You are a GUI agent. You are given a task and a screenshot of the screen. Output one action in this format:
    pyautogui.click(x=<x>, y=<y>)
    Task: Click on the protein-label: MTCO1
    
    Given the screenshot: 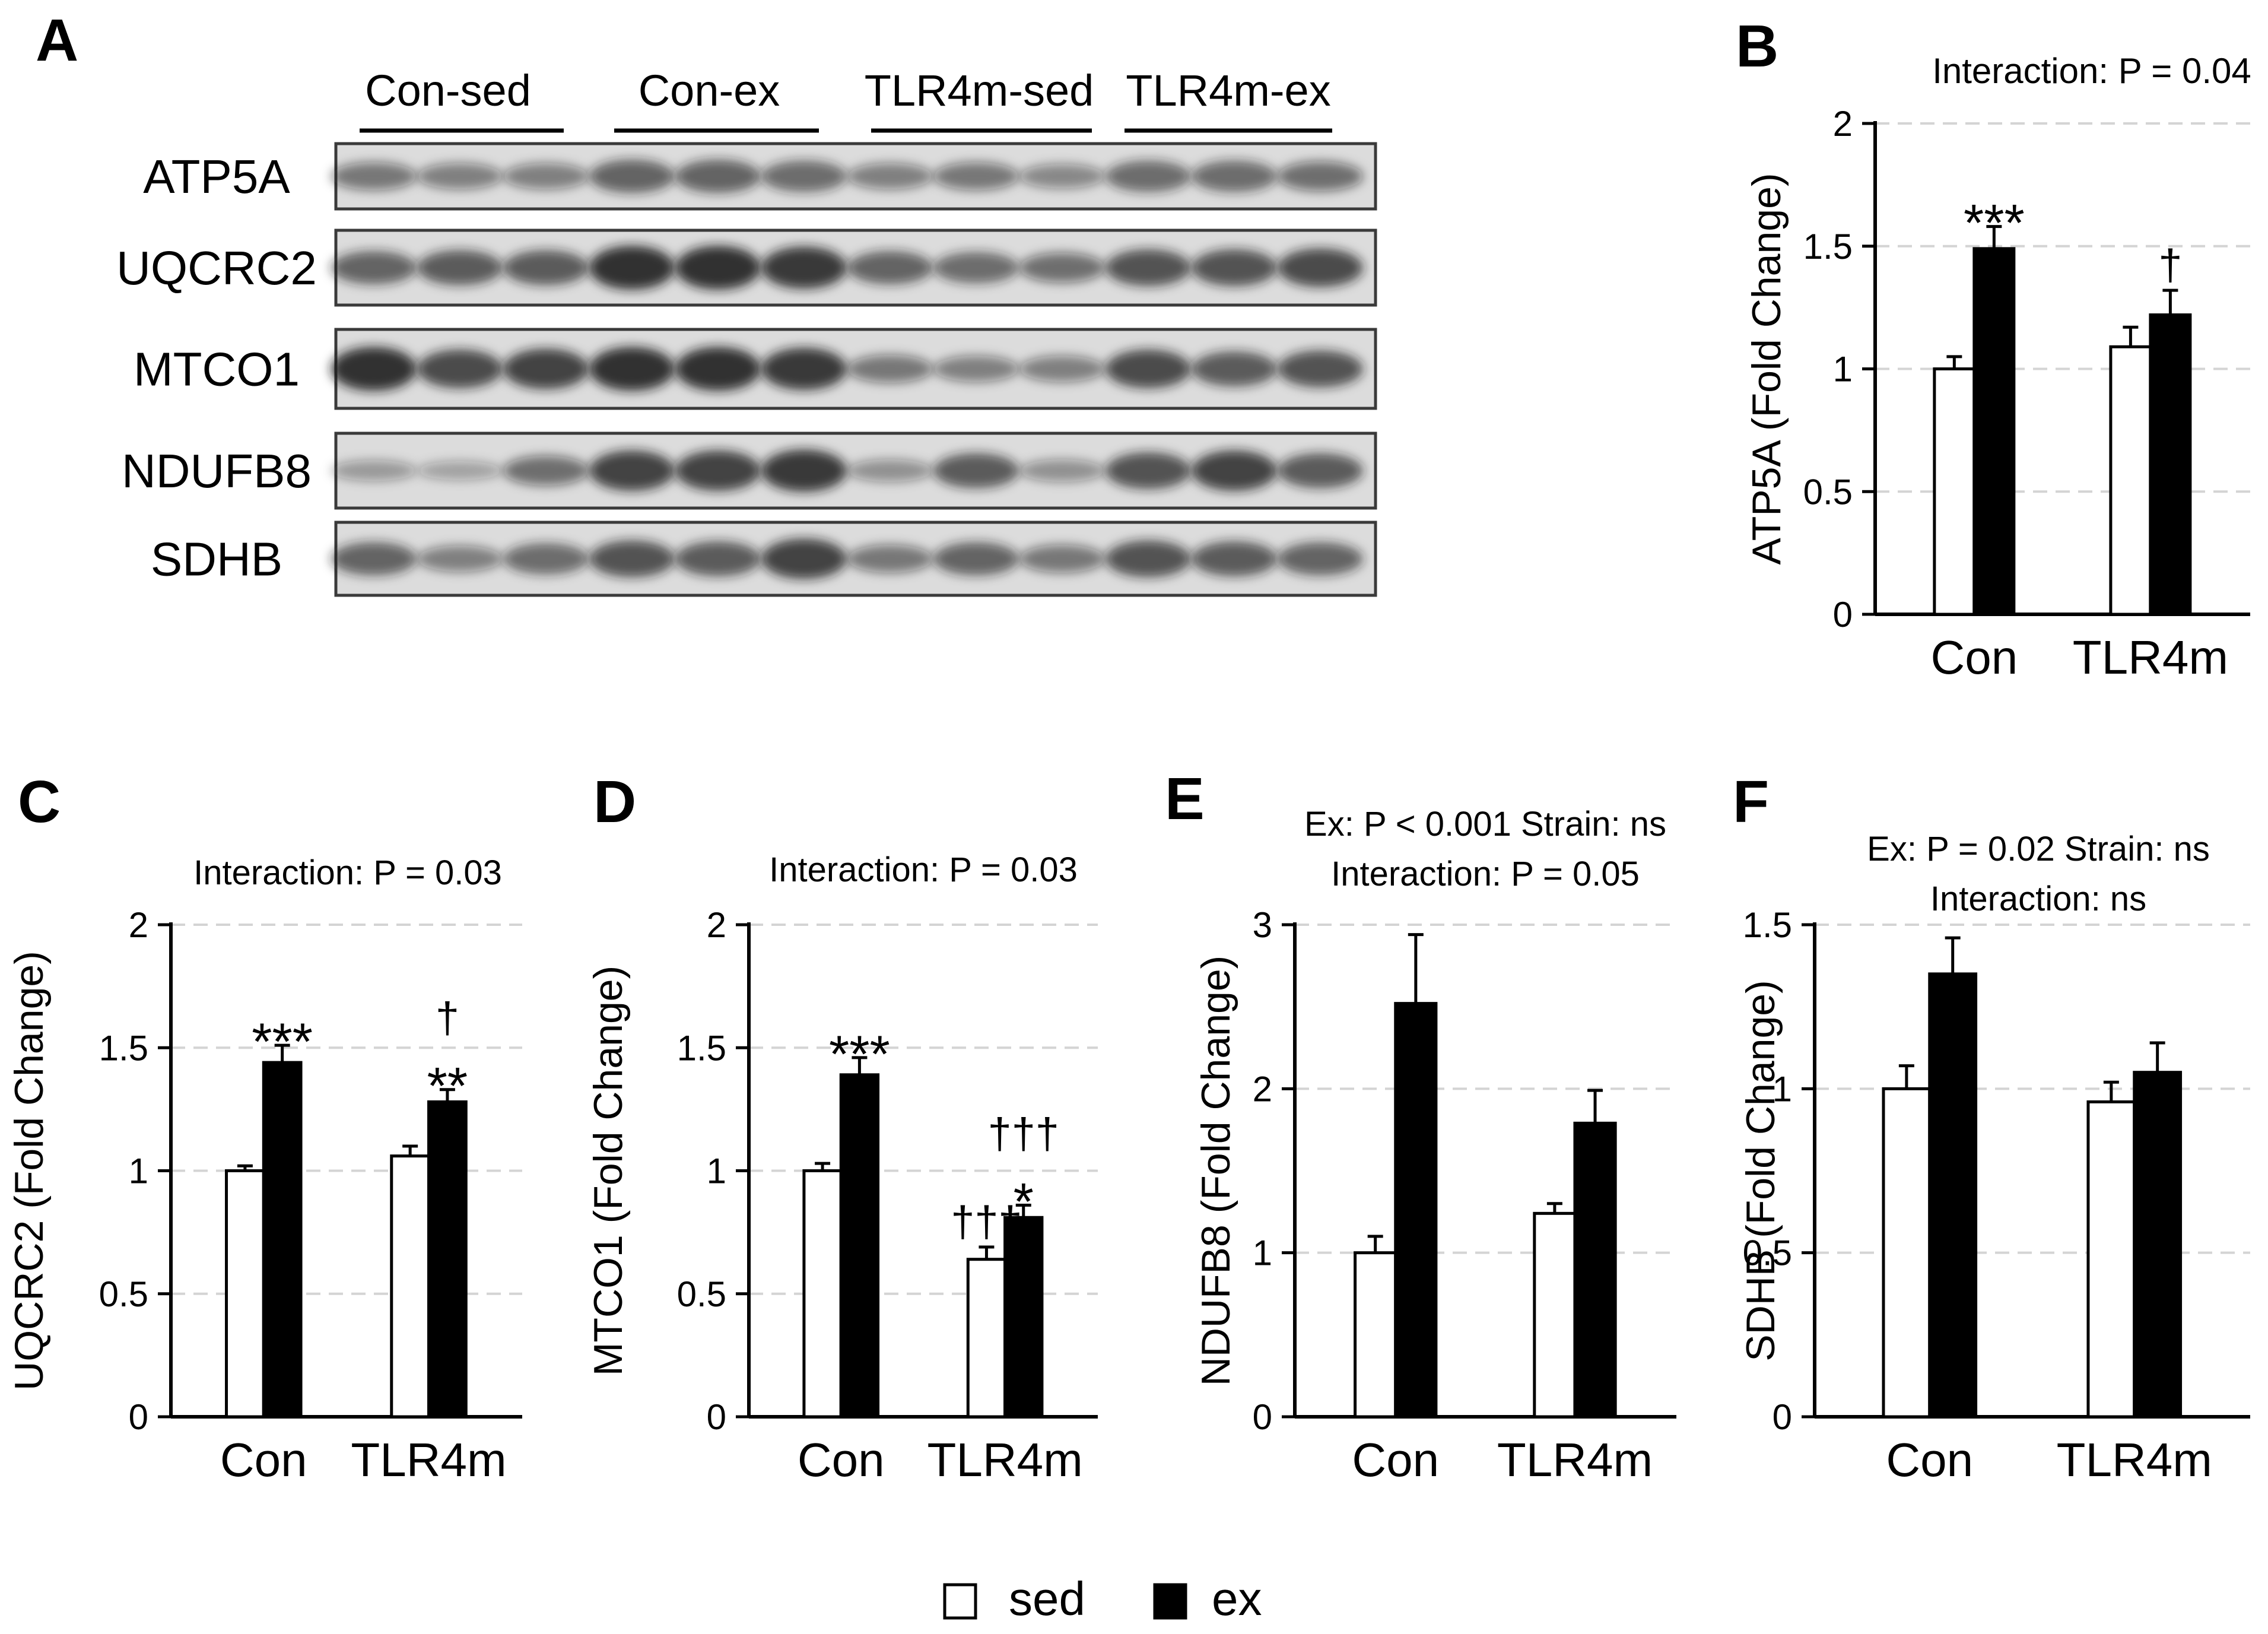 What is the action you would take?
    pyautogui.click(x=217, y=369)
    